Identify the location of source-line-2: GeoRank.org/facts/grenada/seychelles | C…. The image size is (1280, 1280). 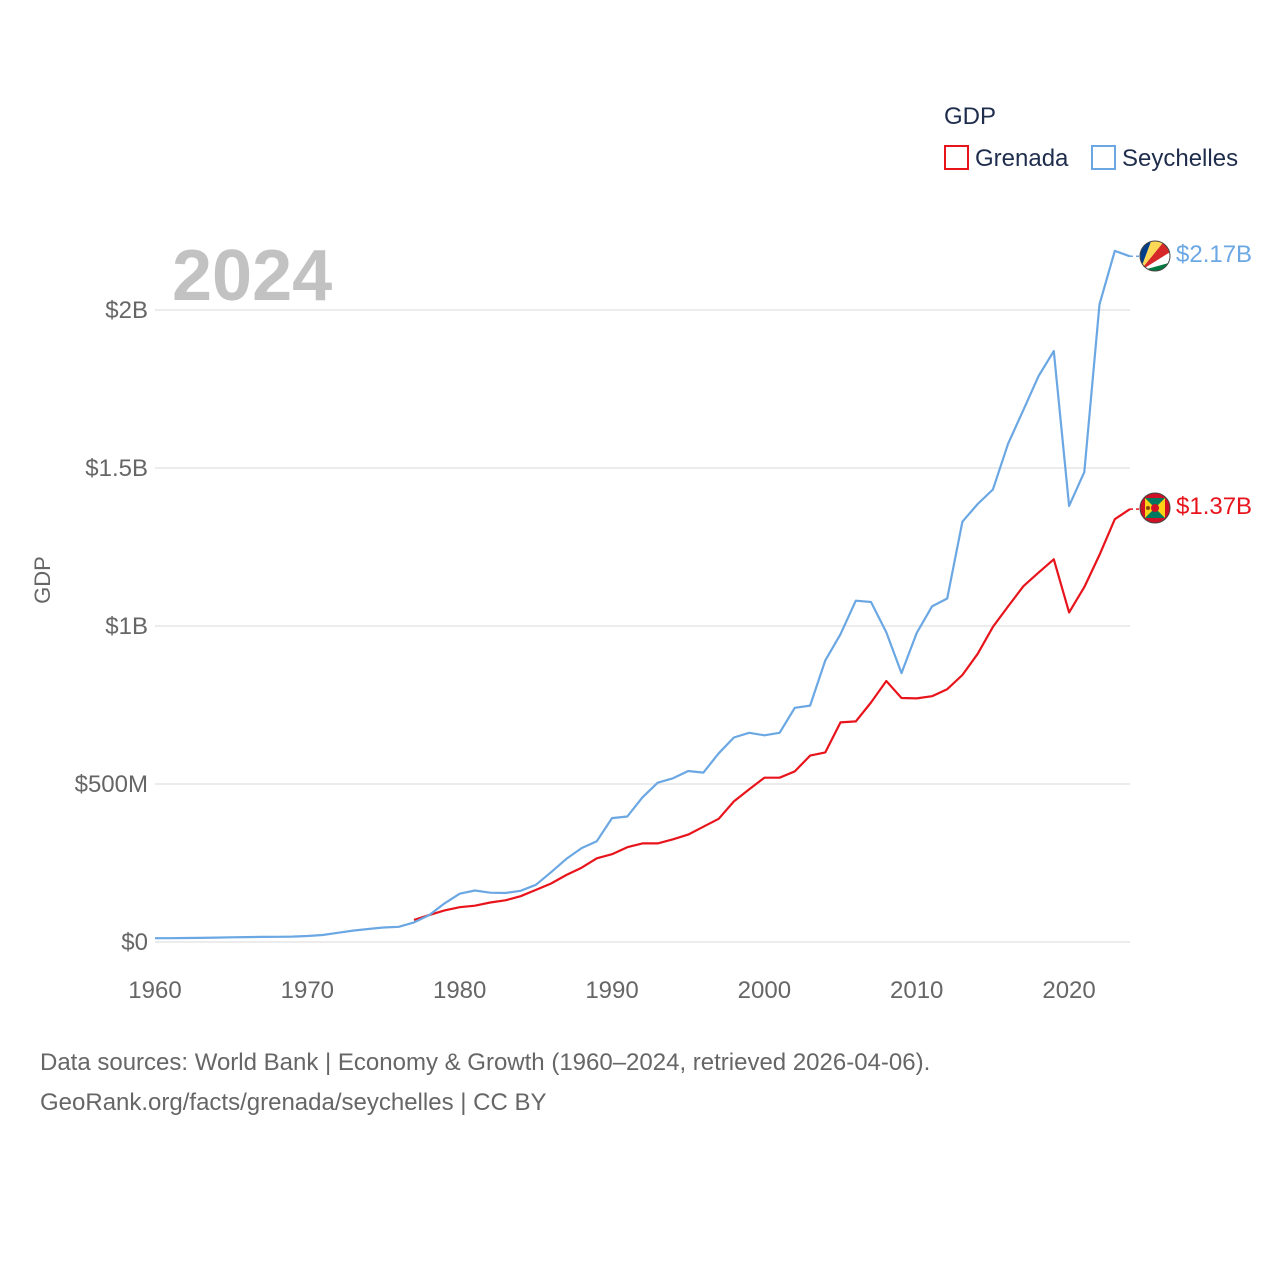
(293, 1102).